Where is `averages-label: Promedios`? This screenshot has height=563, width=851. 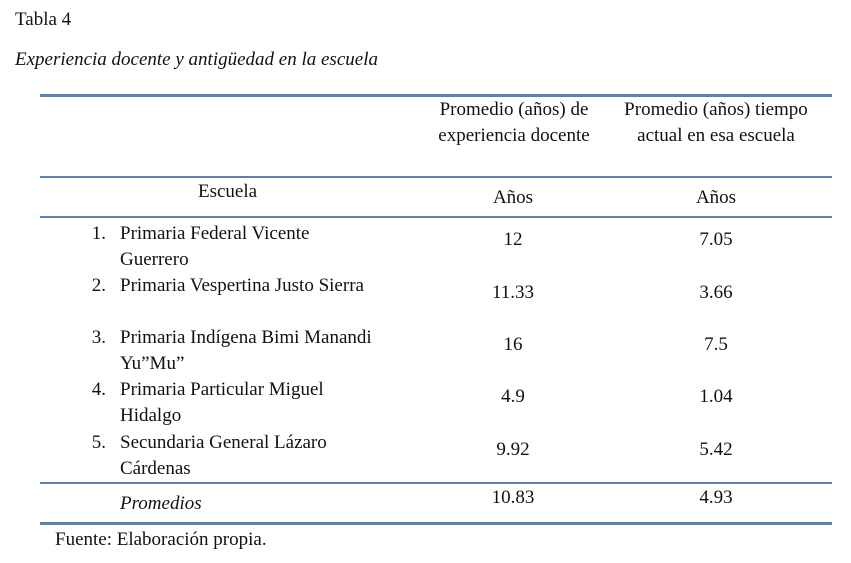
averages-label: Promedios is located at coordinates (161, 503).